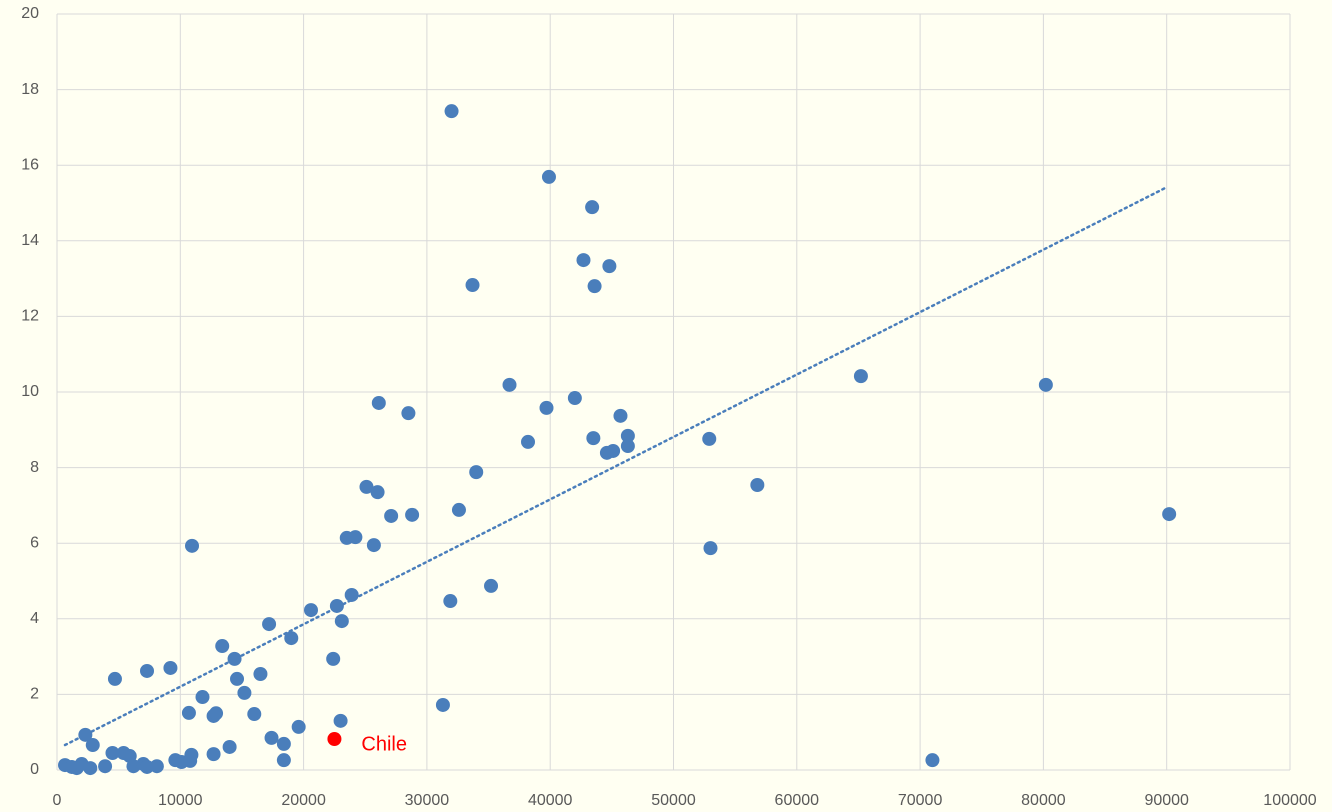  Describe the element at coordinates (180, 800) in the screenshot. I see `x-tick-label: 10000` at that location.